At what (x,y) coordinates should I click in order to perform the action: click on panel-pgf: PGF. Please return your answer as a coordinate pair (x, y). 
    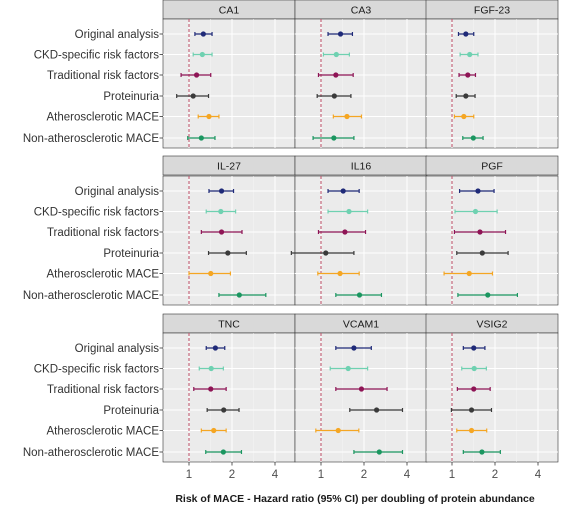
    Looking at the image, I should click on (492, 230).